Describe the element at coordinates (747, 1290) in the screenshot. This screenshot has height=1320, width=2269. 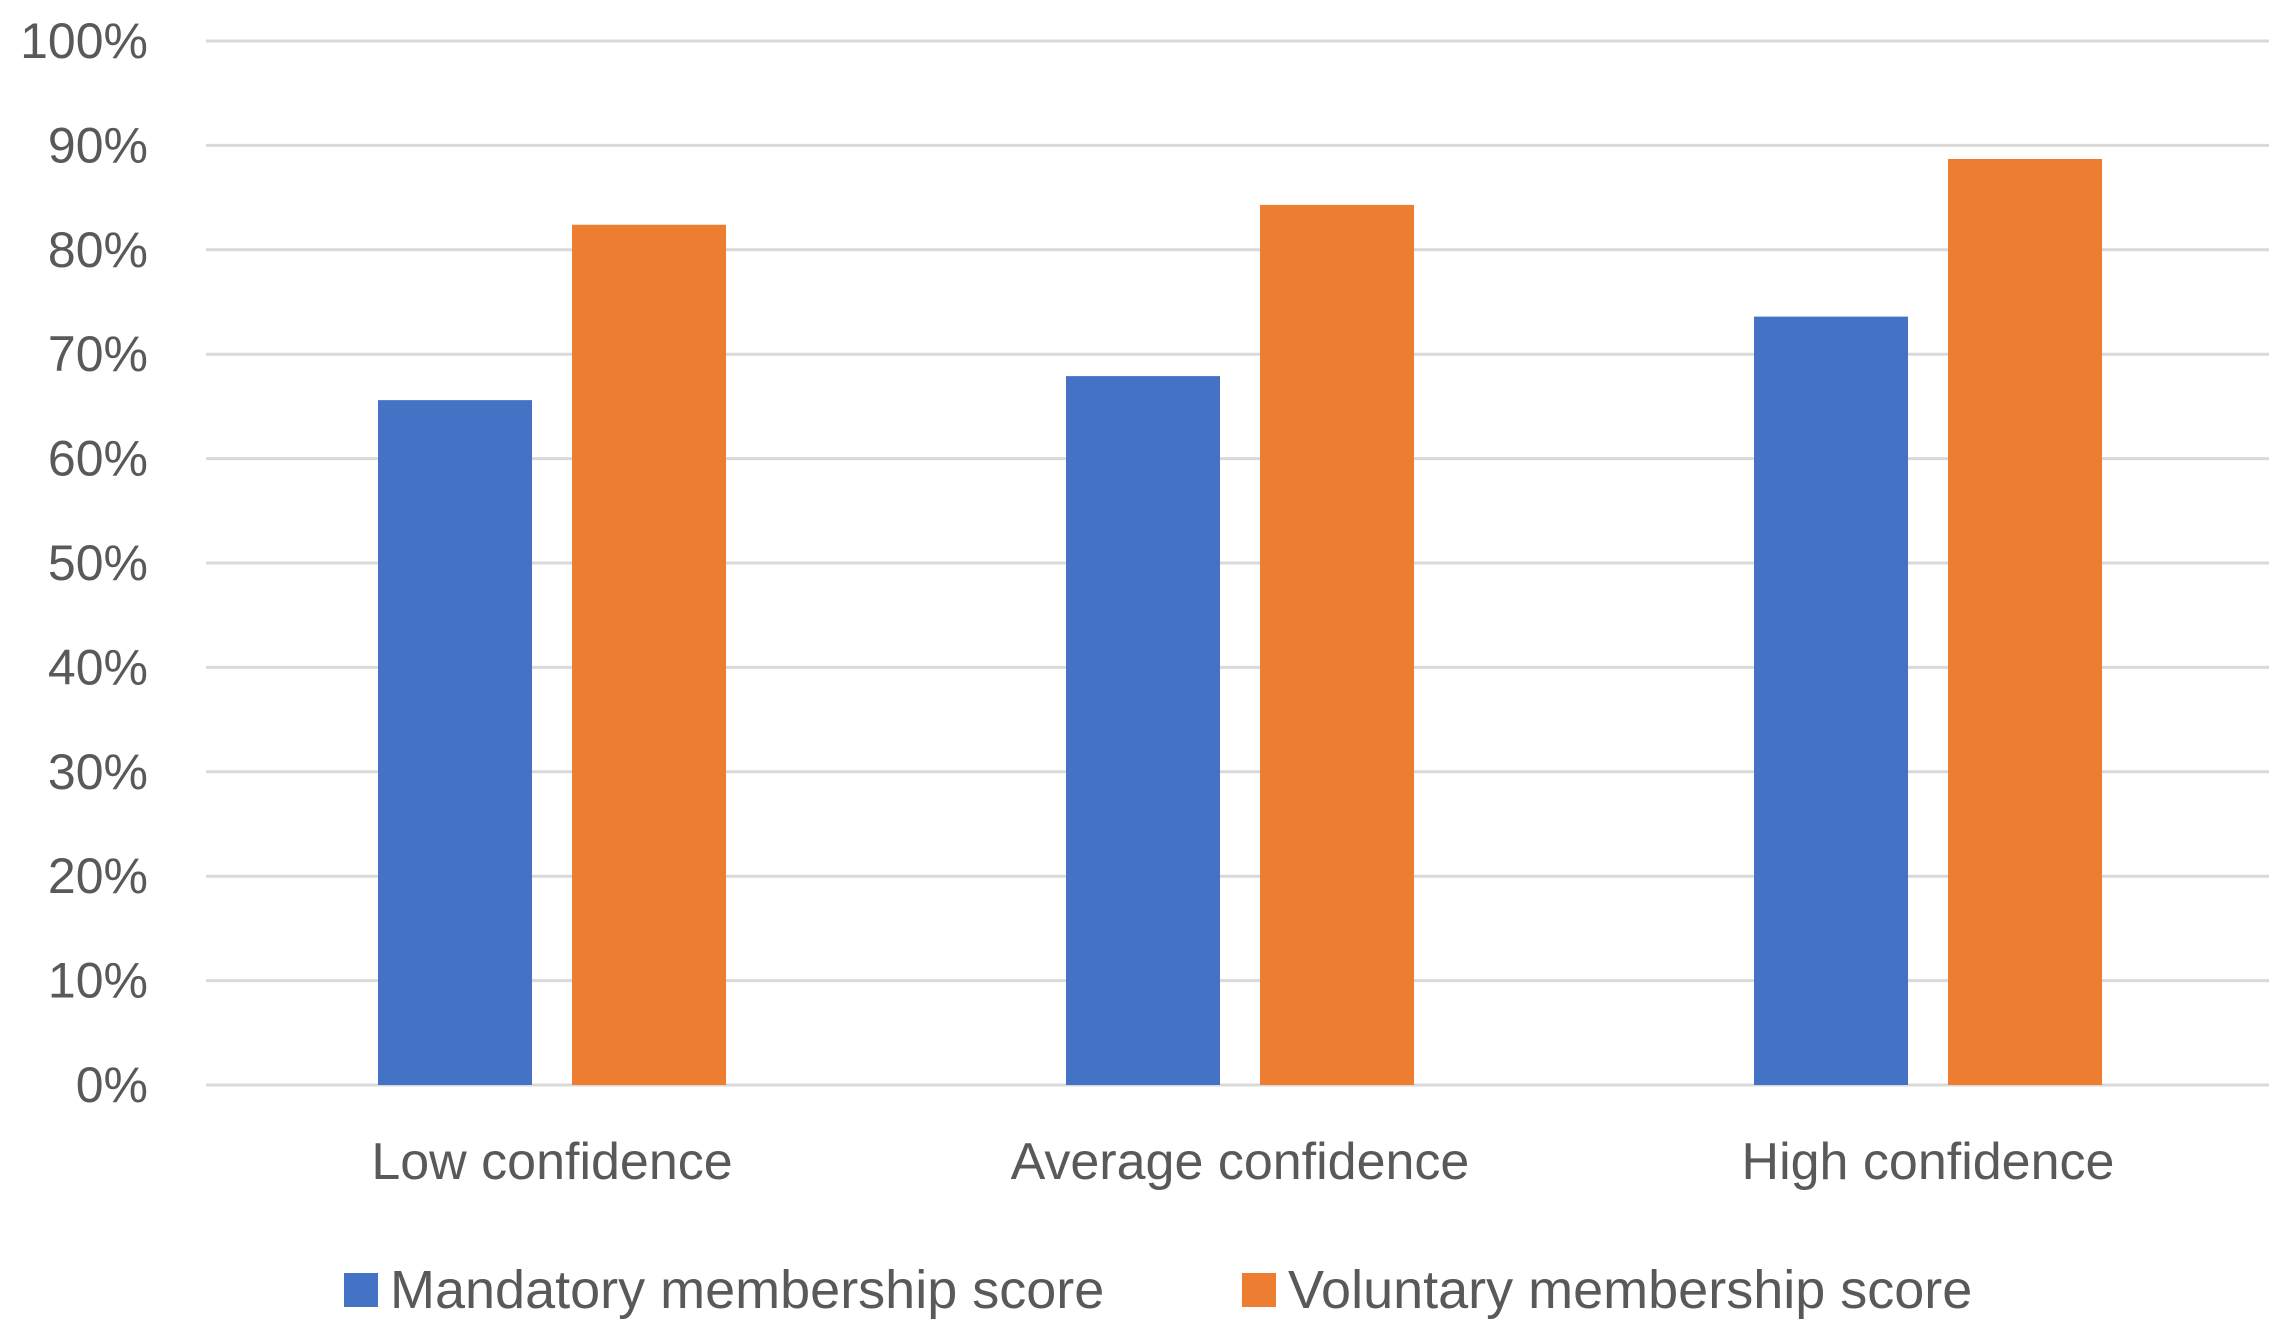
I see `legend-label: Mandatory membership score` at that location.